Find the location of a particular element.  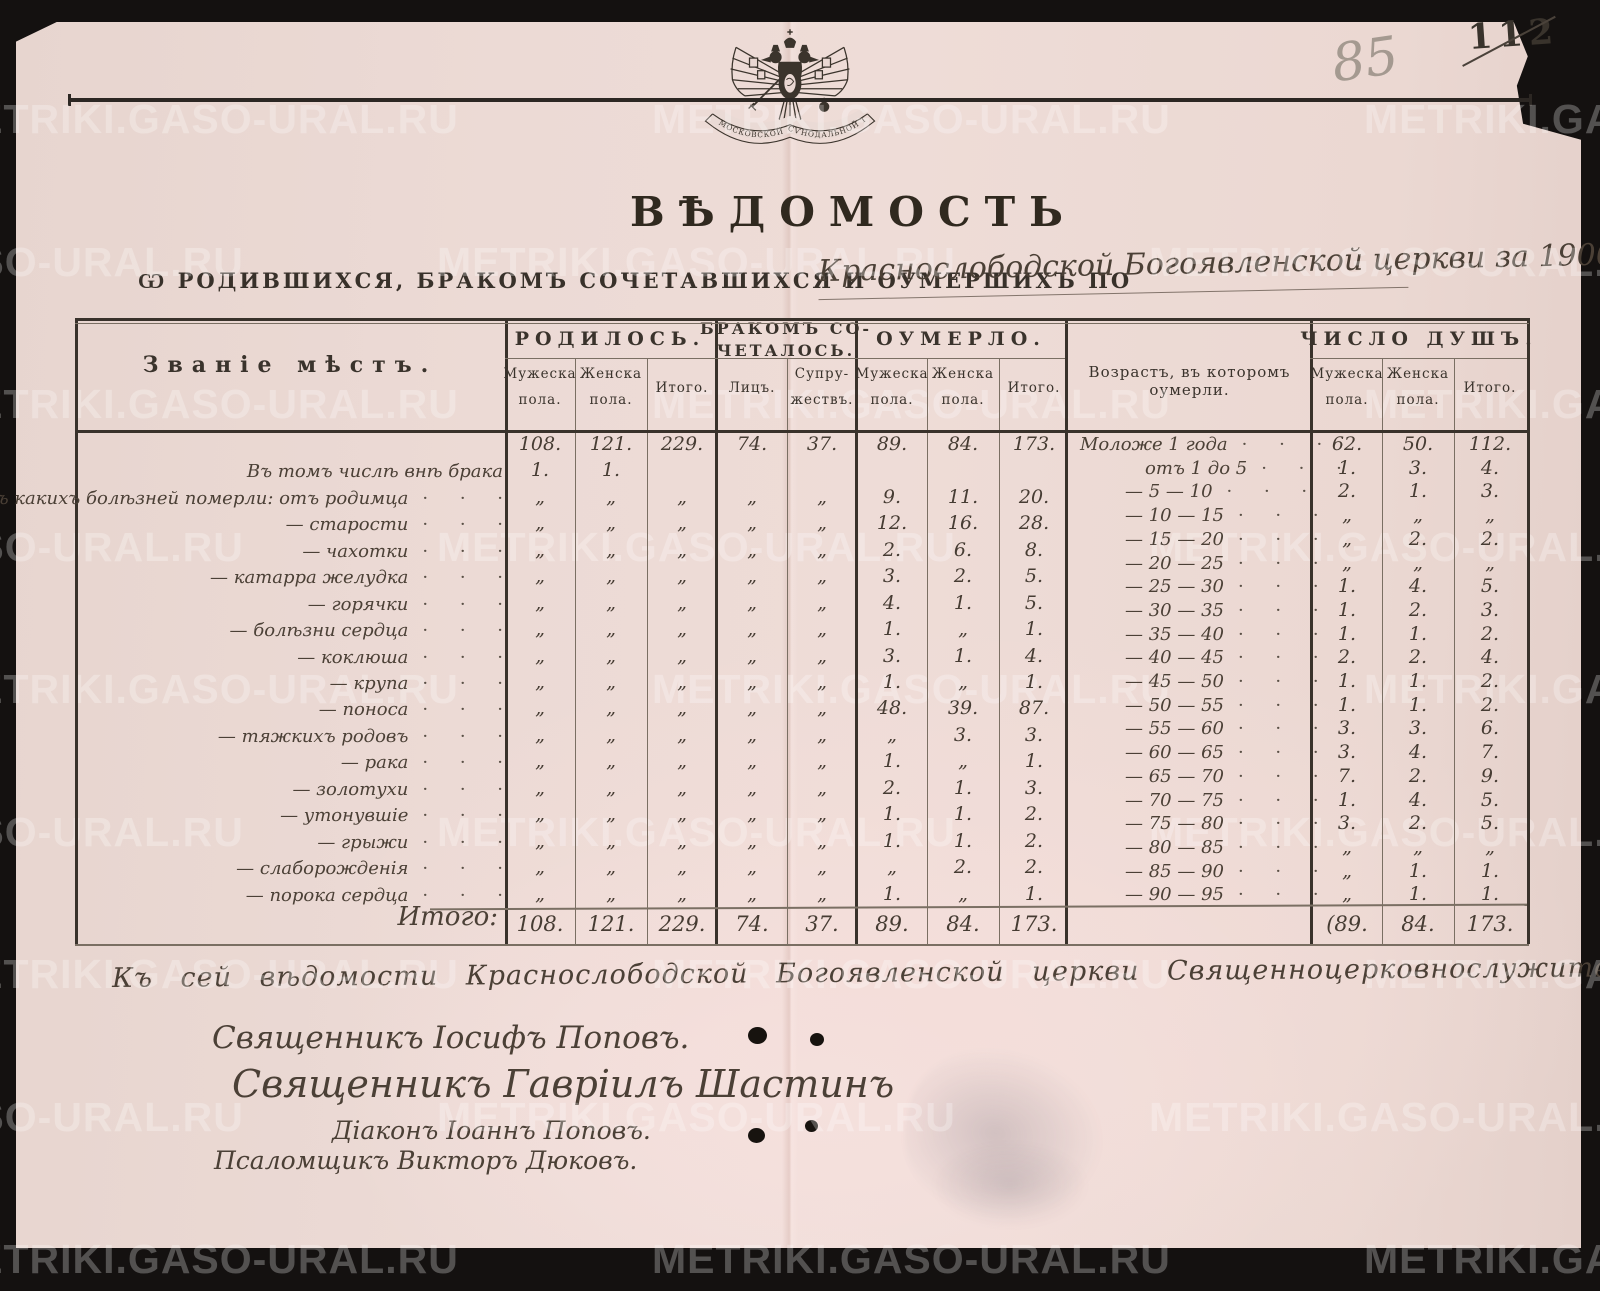

fold-crease is located at coordinates (790, 635).